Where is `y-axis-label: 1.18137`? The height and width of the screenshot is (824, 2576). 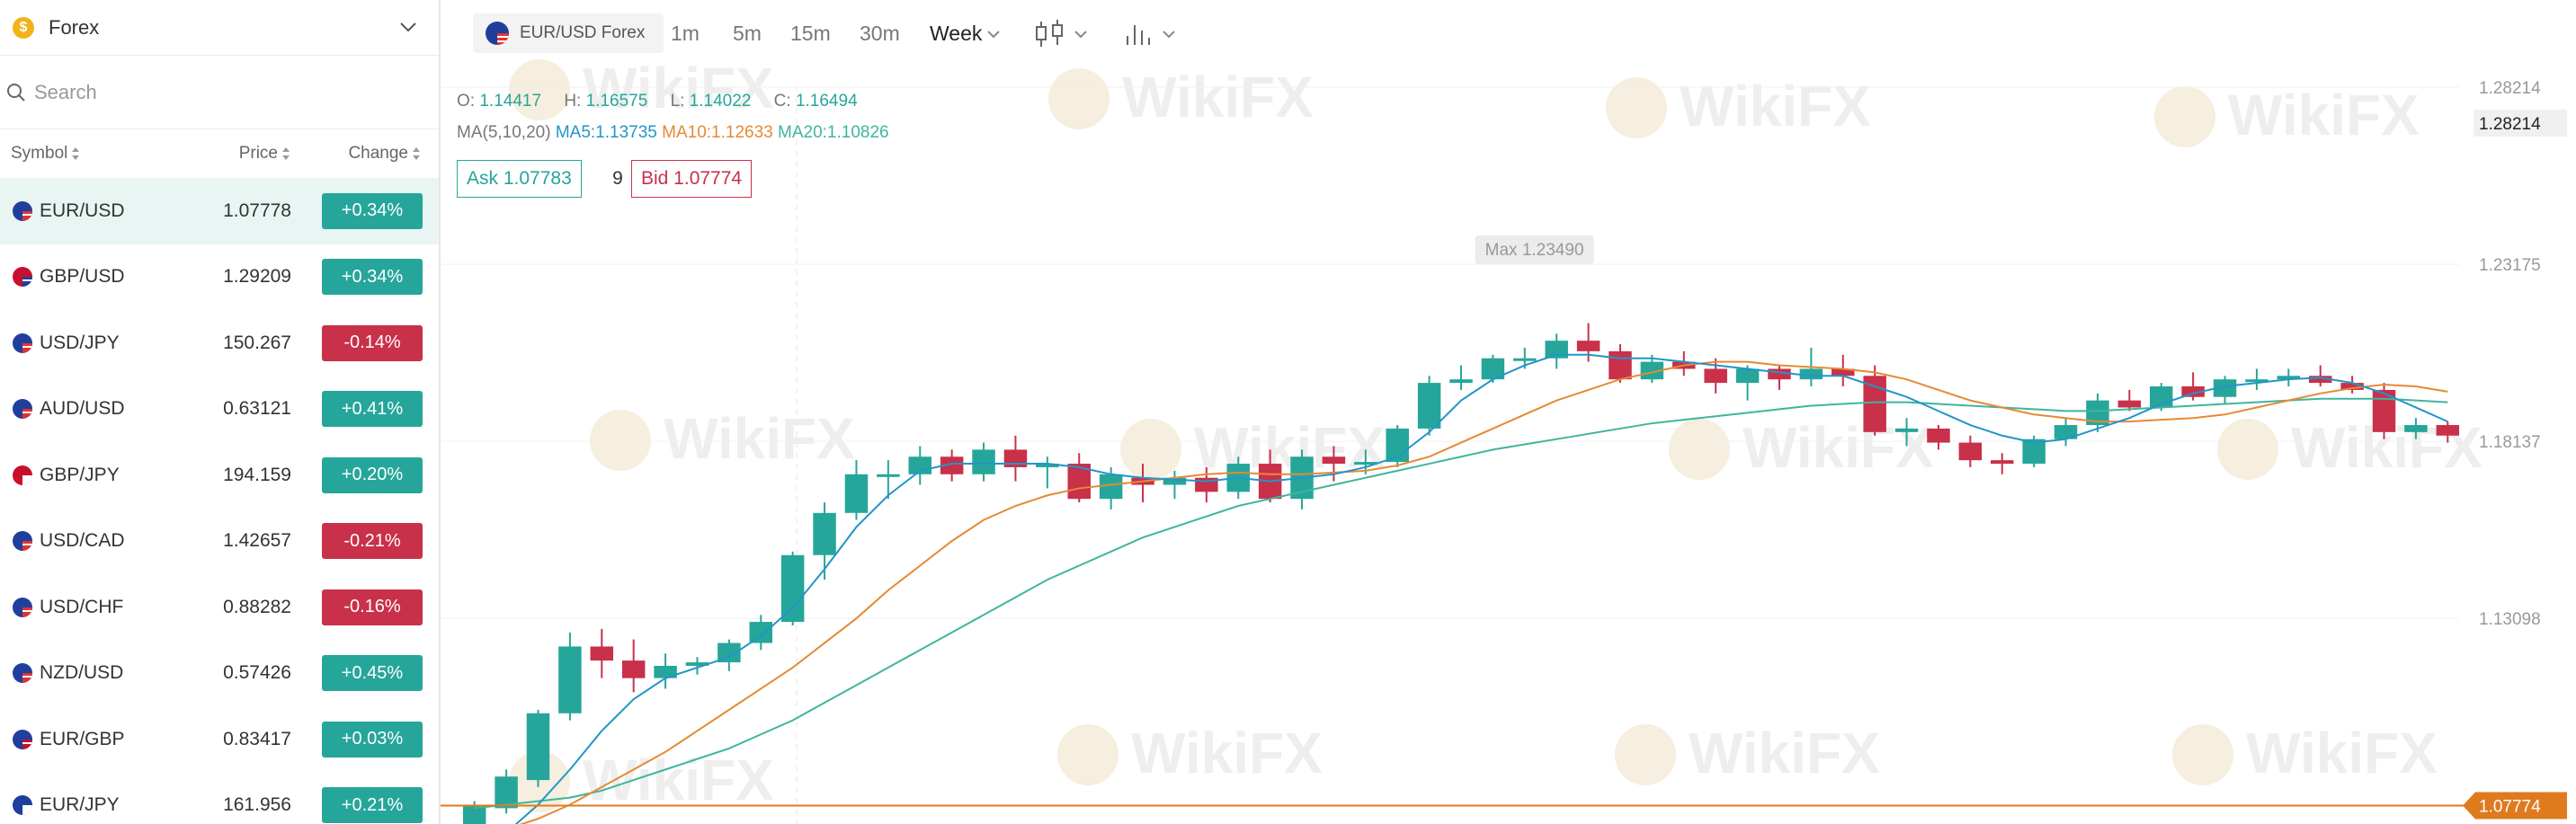
y-axis-label: 1.18137 is located at coordinates (2510, 442).